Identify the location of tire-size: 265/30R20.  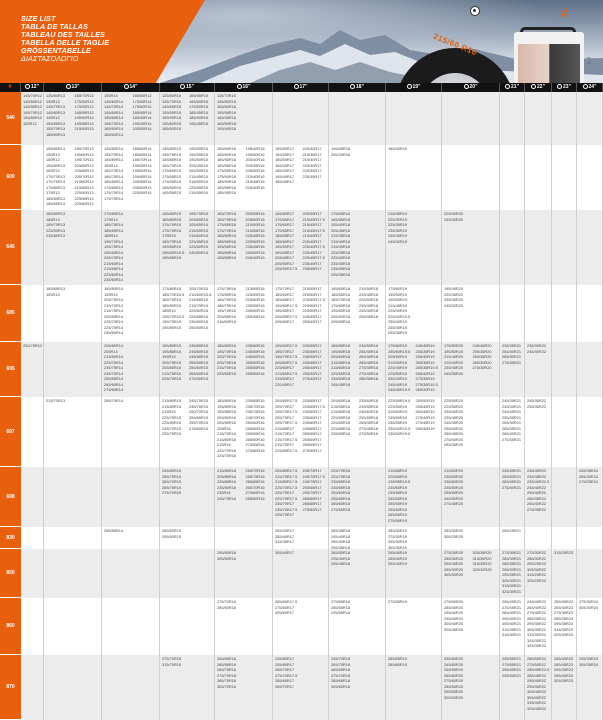
(482, 362).